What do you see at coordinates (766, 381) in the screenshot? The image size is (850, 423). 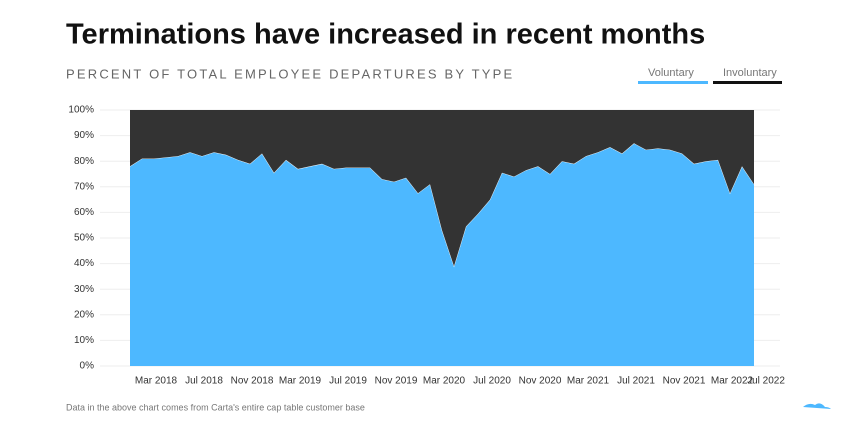 I see `x-tick-label: Jul 2022` at bounding box center [766, 381].